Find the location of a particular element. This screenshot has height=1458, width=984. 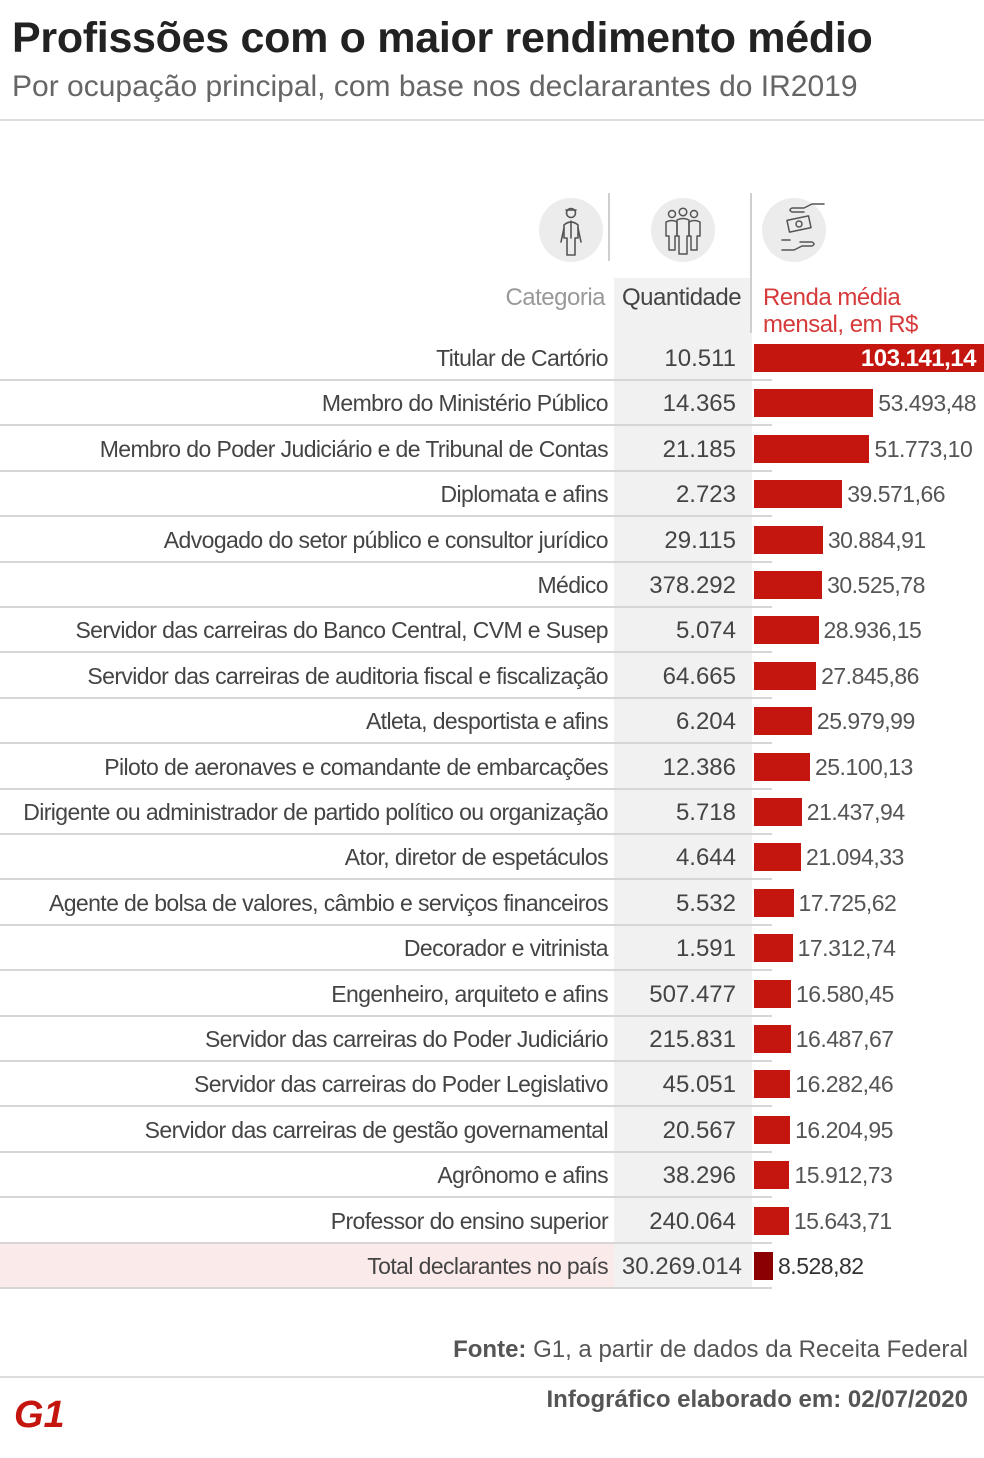

g1-logo: G1 is located at coordinates (39, 1414).